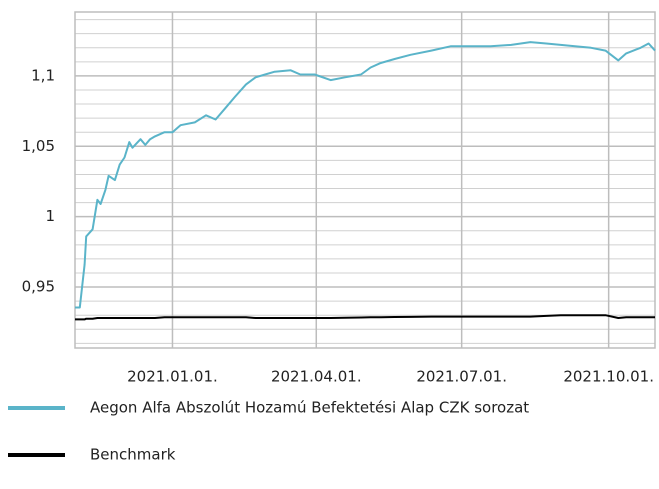 The width and height of the screenshot is (659, 489). I want to click on series-line, so click(365, 317).